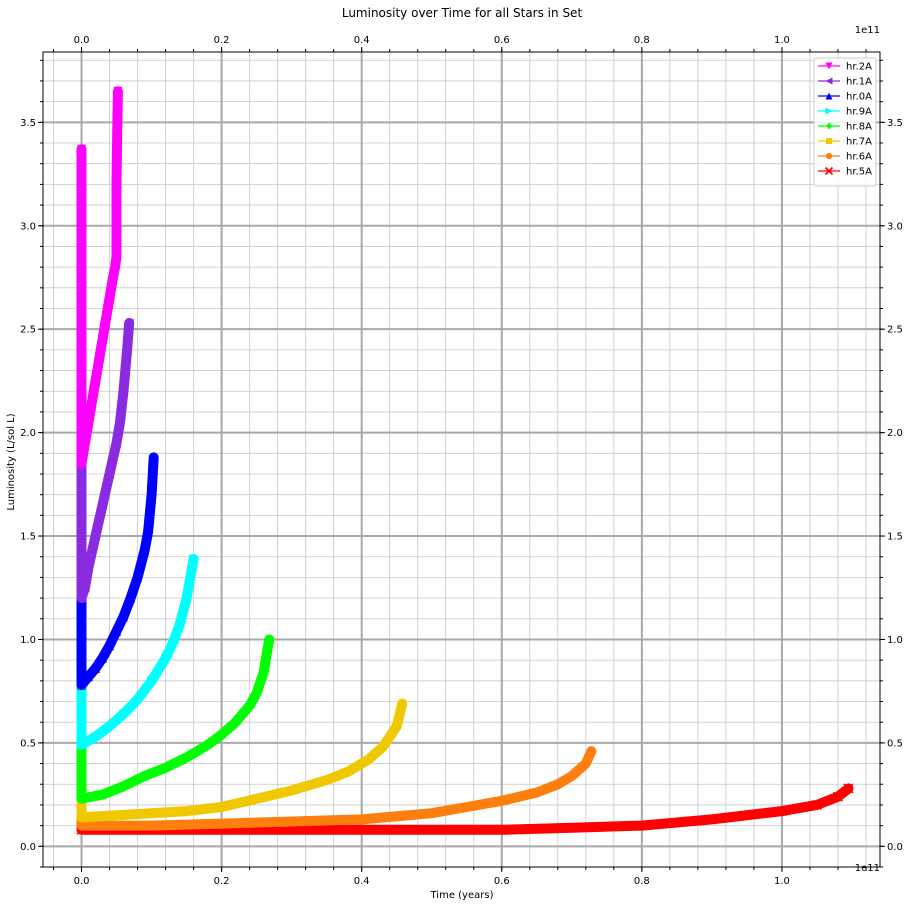  What do you see at coordinates (782, 881) in the screenshot?
I see `x-tick-label: 1.0` at bounding box center [782, 881].